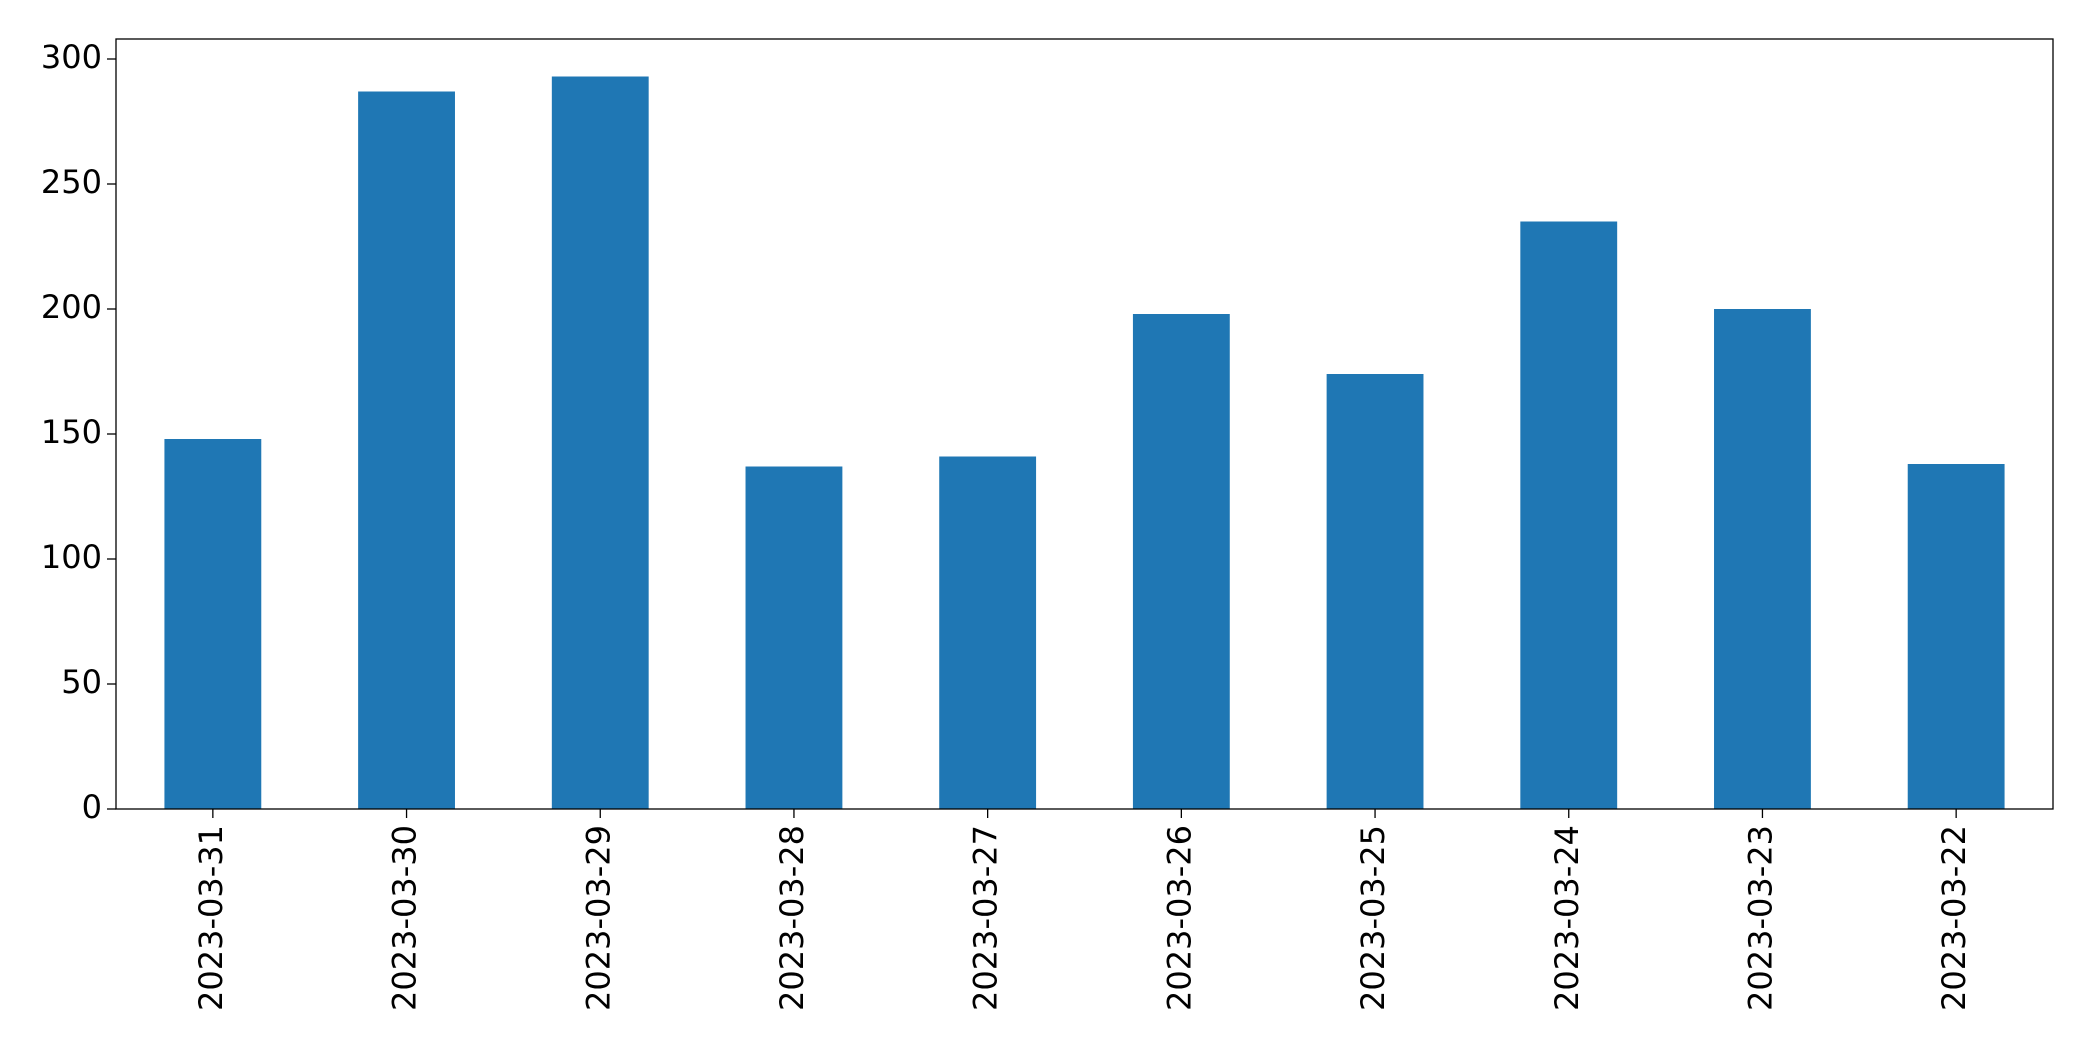  Describe the element at coordinates (211, 918) in the screenshot. I see `x-tick-label: 2023-03-31` at that location.